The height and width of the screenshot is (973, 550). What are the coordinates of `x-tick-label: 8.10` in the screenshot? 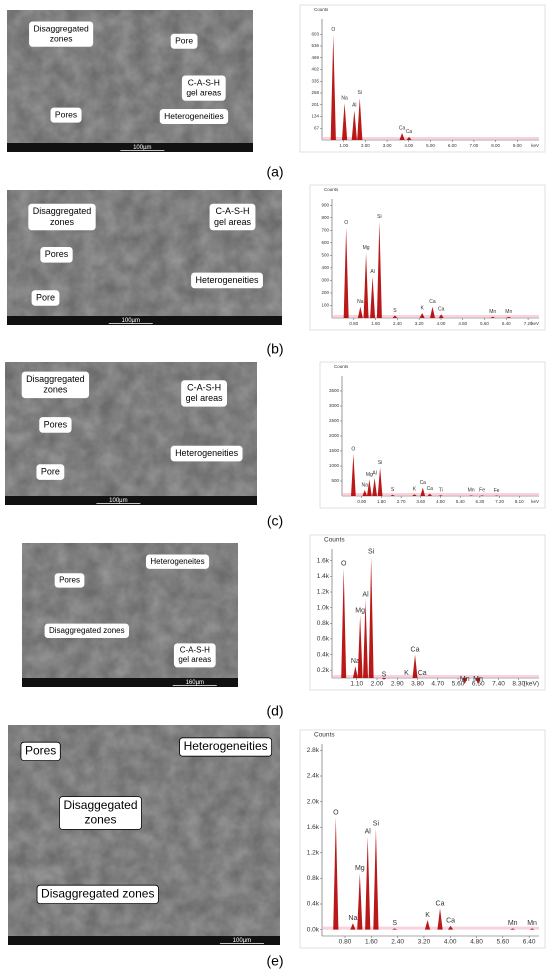 It's located at (519, 501).